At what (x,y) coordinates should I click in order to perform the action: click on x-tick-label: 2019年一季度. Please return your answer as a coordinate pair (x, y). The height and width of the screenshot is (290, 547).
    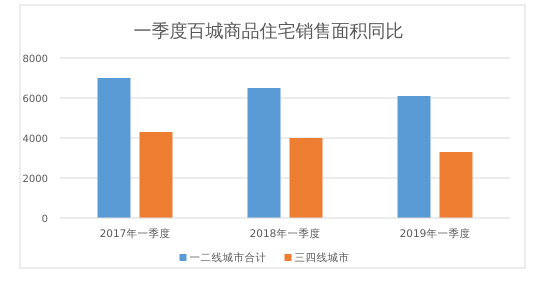
    Looking at the image, I should click on (435, 233).